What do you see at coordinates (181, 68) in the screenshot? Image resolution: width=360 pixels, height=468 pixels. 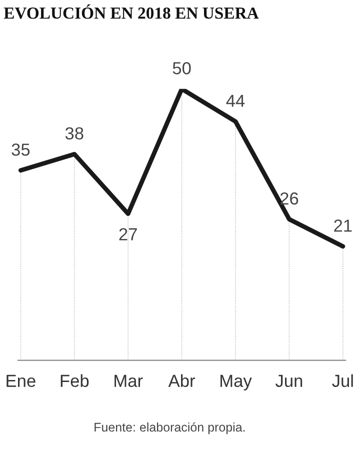 I see `data-label: 50` at bounding box center [181, 68].